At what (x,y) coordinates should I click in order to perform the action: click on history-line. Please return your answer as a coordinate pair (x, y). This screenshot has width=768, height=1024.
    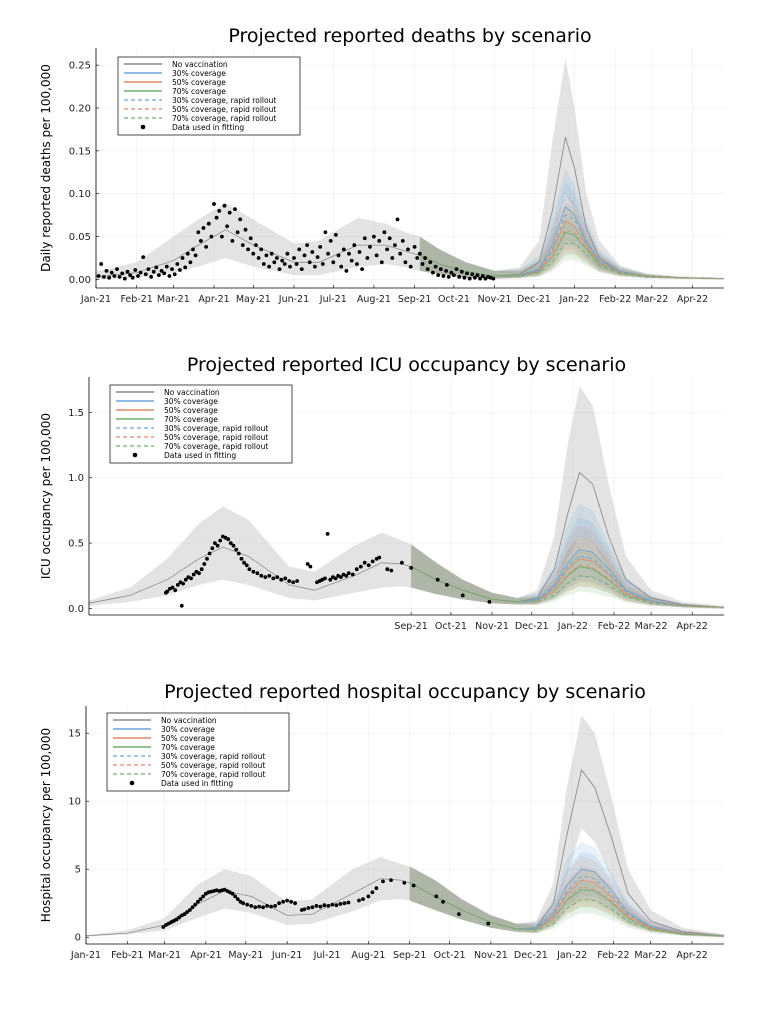
    Looking at the image, I should click on (250, 575).